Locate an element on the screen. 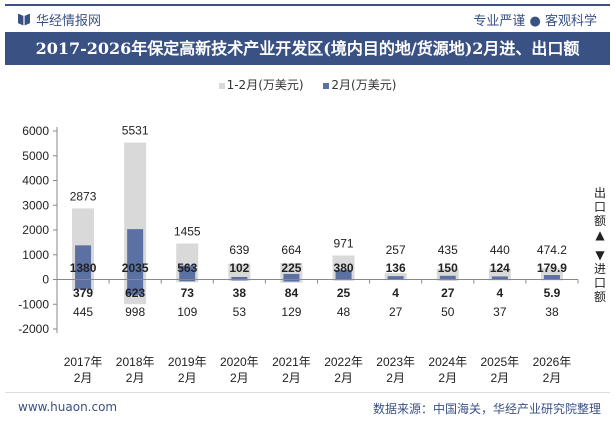  label-import-cumulative: 109 is located at coordinates (187, 312).